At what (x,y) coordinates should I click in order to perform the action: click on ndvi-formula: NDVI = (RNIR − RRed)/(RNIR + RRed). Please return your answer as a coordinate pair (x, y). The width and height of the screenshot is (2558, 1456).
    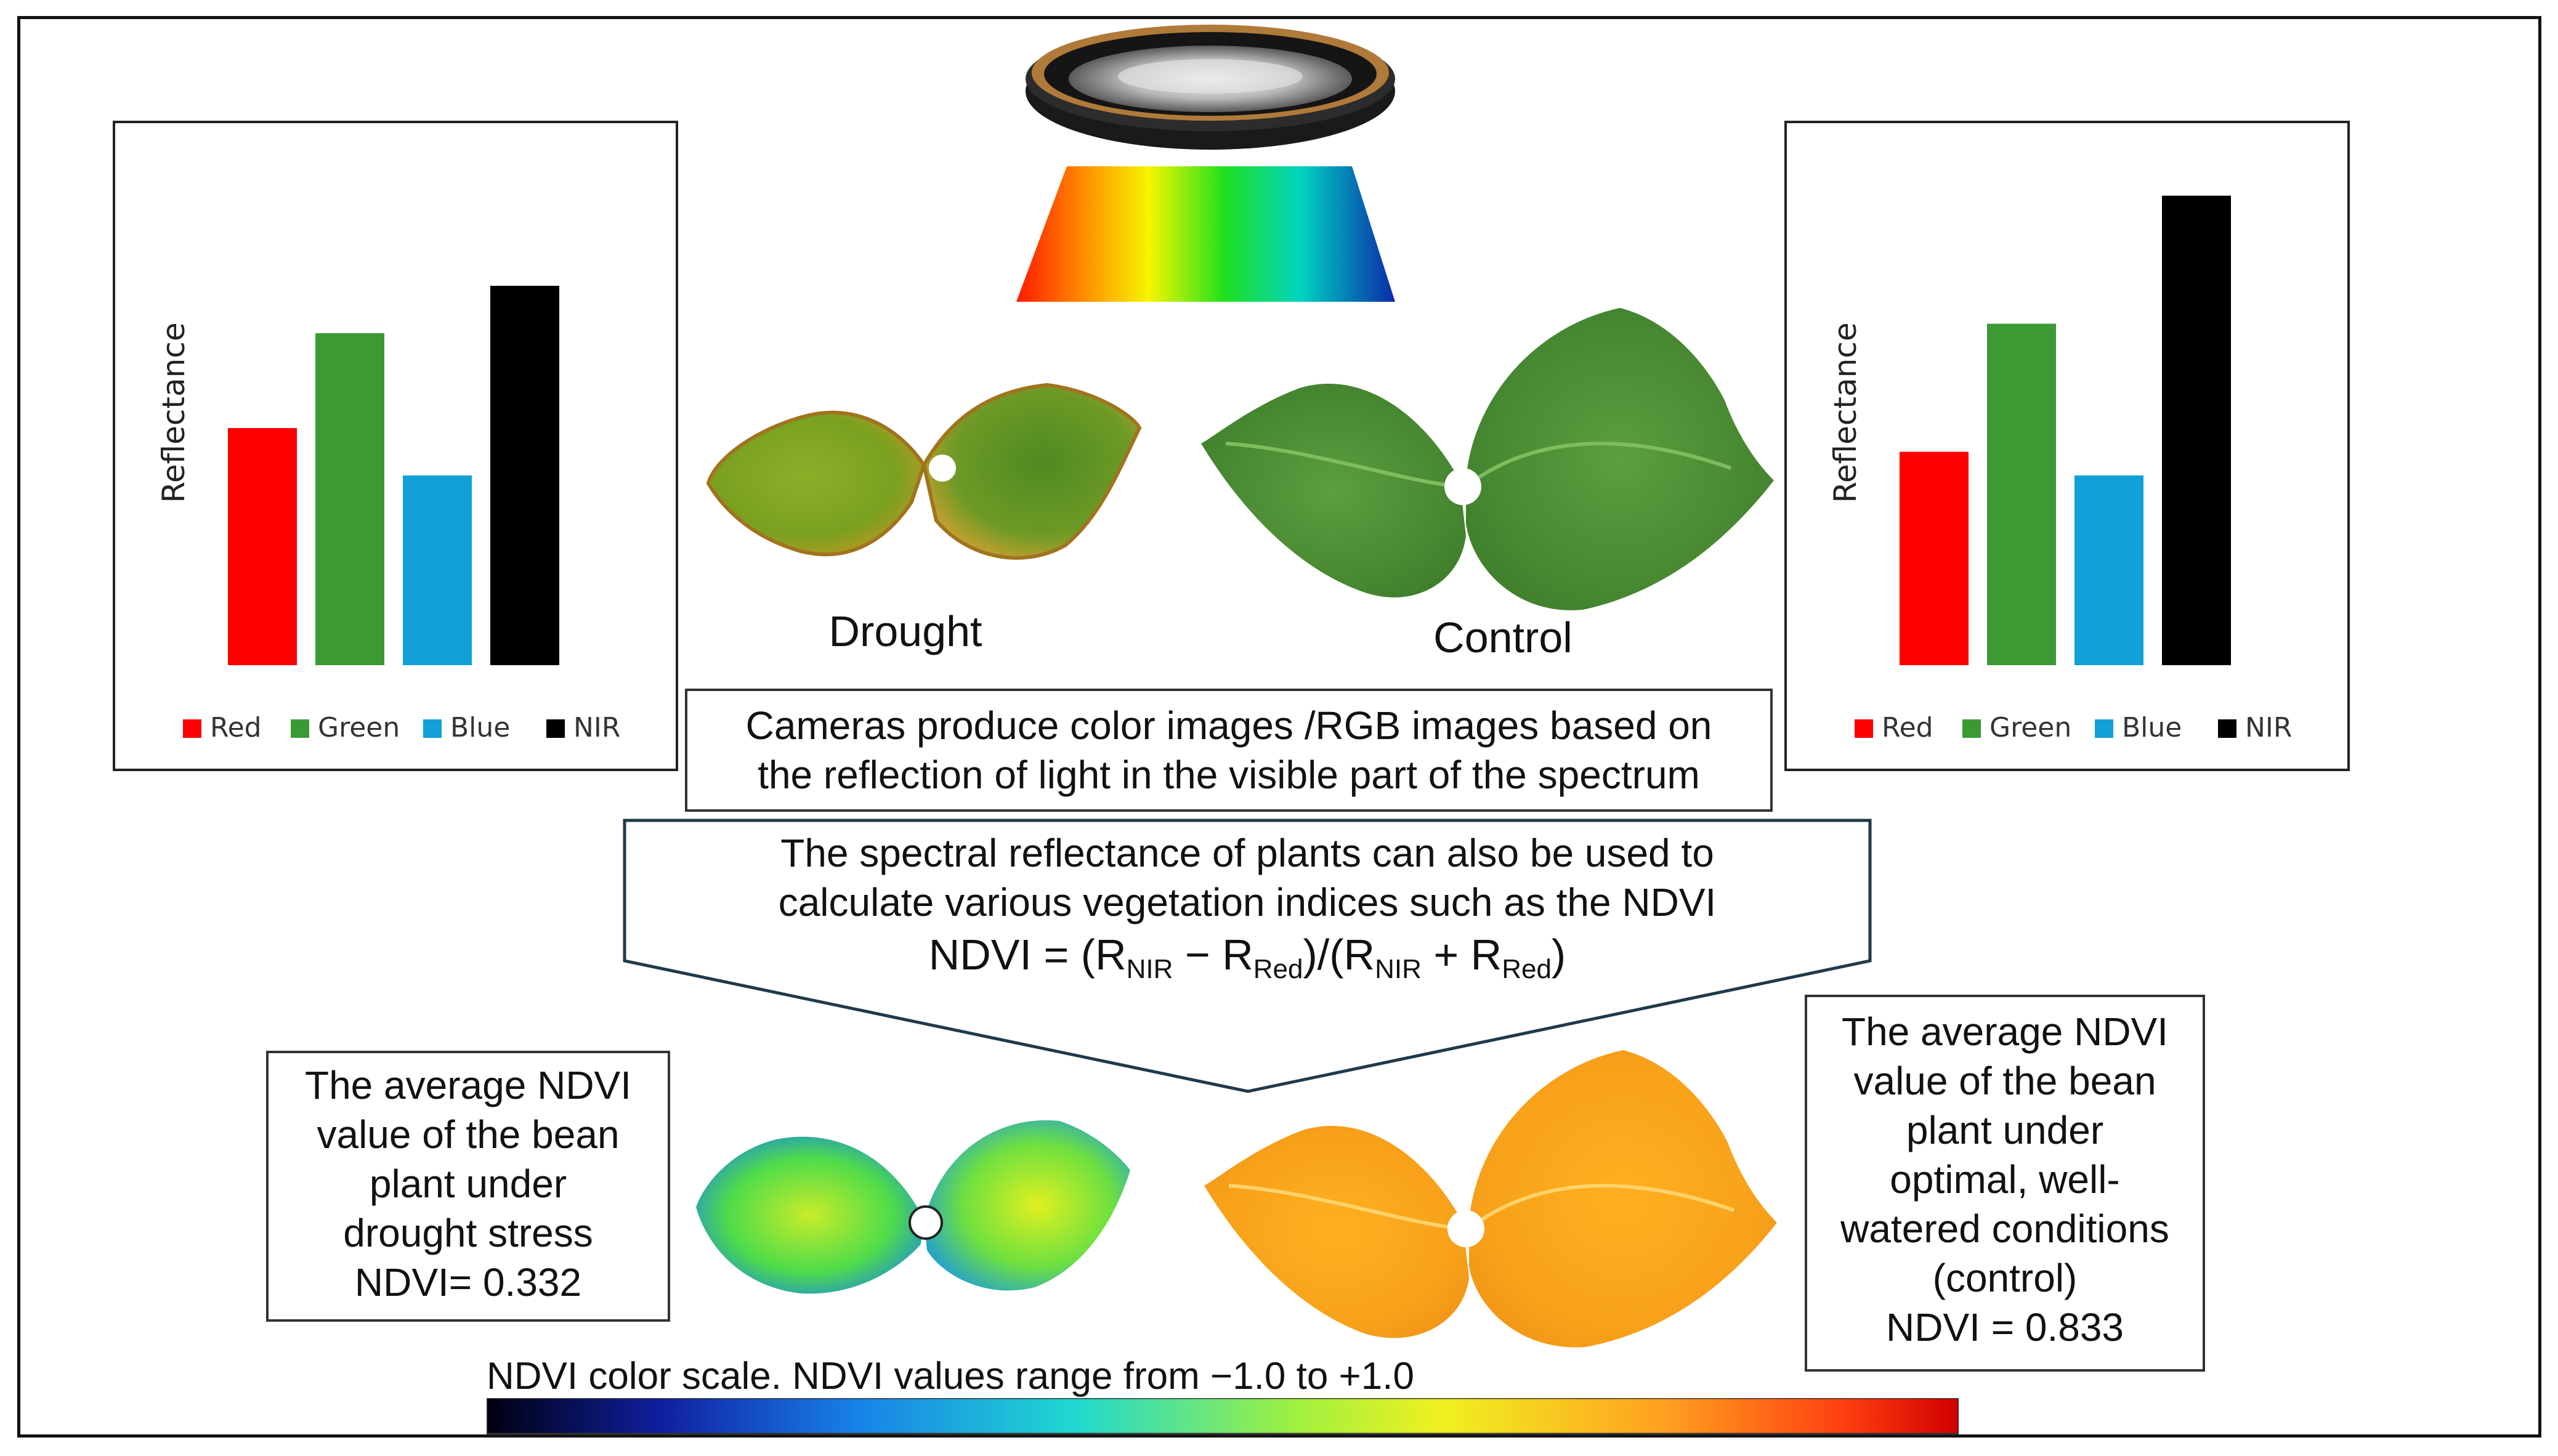
    Looking at the image, I should click on (1247, 958).